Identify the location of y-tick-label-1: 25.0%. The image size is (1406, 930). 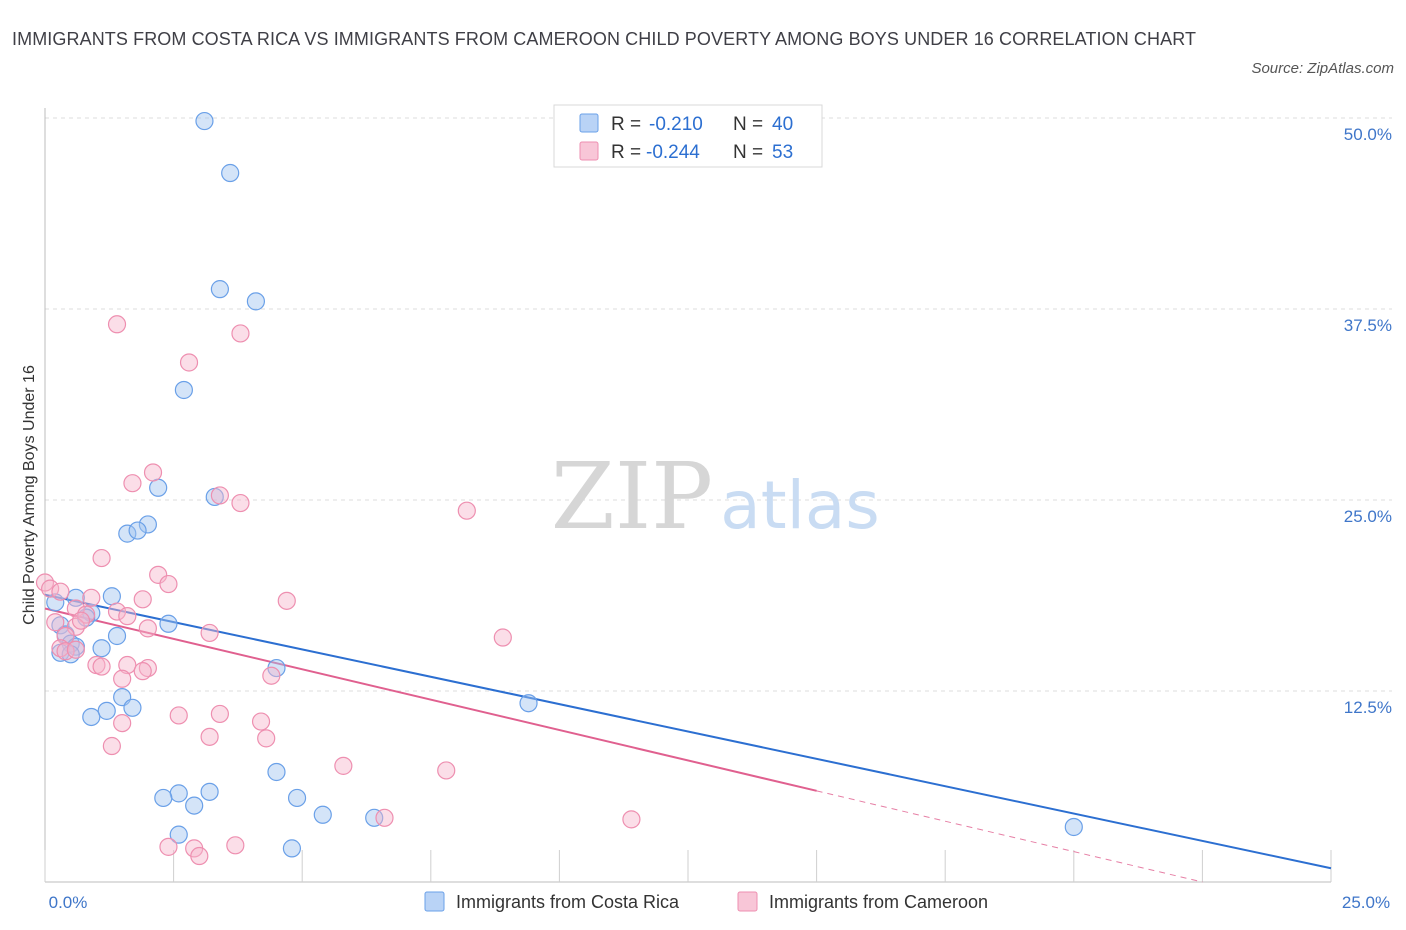
(1368, 516).